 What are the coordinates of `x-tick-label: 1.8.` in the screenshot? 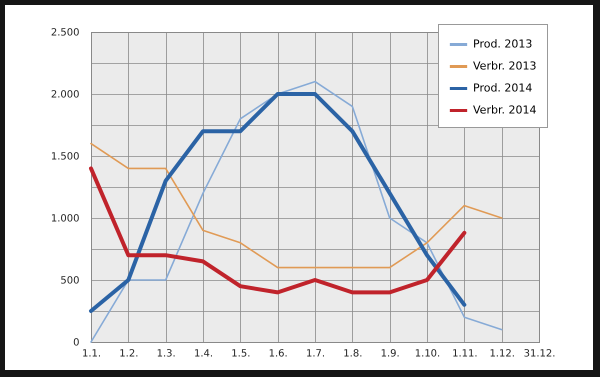 It's located at (352, 354).